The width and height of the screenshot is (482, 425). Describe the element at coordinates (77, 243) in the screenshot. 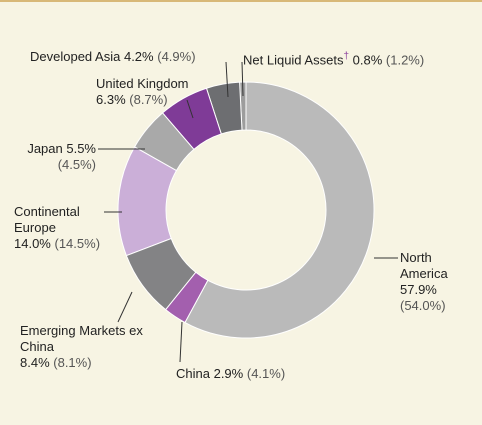

I see `prior-value-label: (14.5%)` at that location.